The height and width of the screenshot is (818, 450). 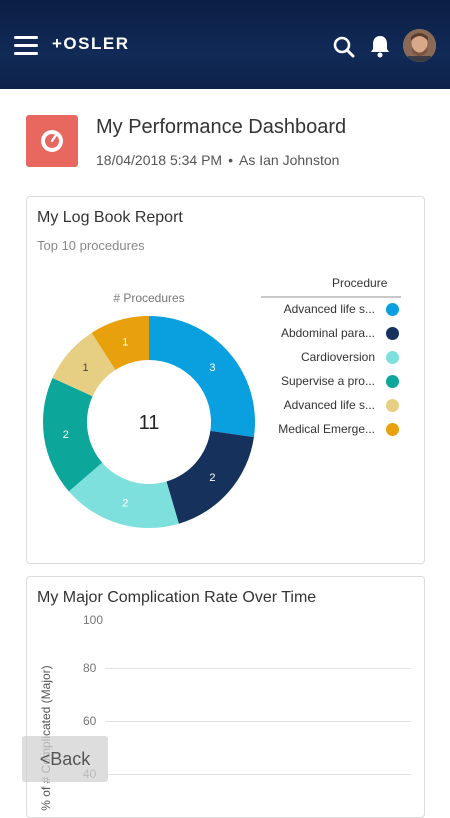 I want to click on osler-logo: +OSLER, so click(x=91, y=43).